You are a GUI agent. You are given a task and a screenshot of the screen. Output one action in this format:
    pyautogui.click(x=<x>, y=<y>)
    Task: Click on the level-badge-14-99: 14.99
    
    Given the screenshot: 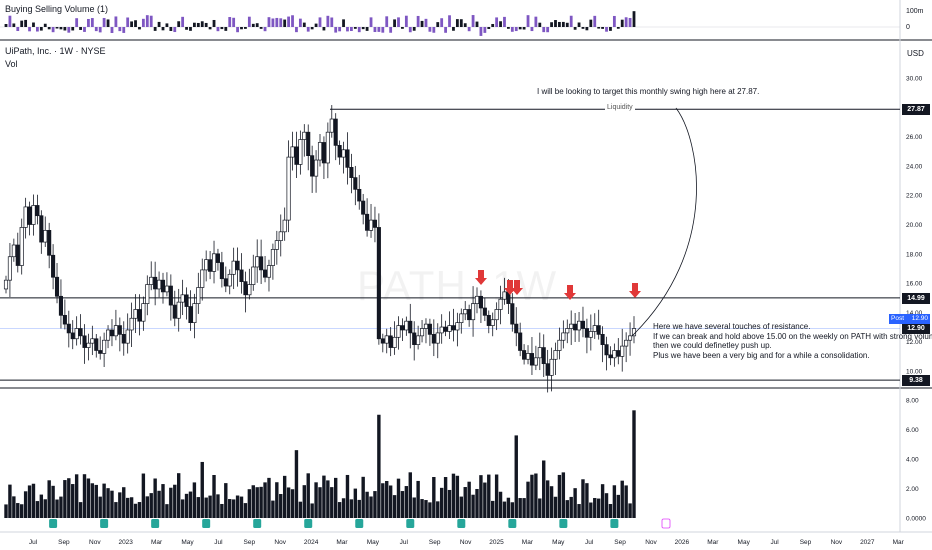 What is the action you would take?
    pyautogui.click(x=916, y=298)
    